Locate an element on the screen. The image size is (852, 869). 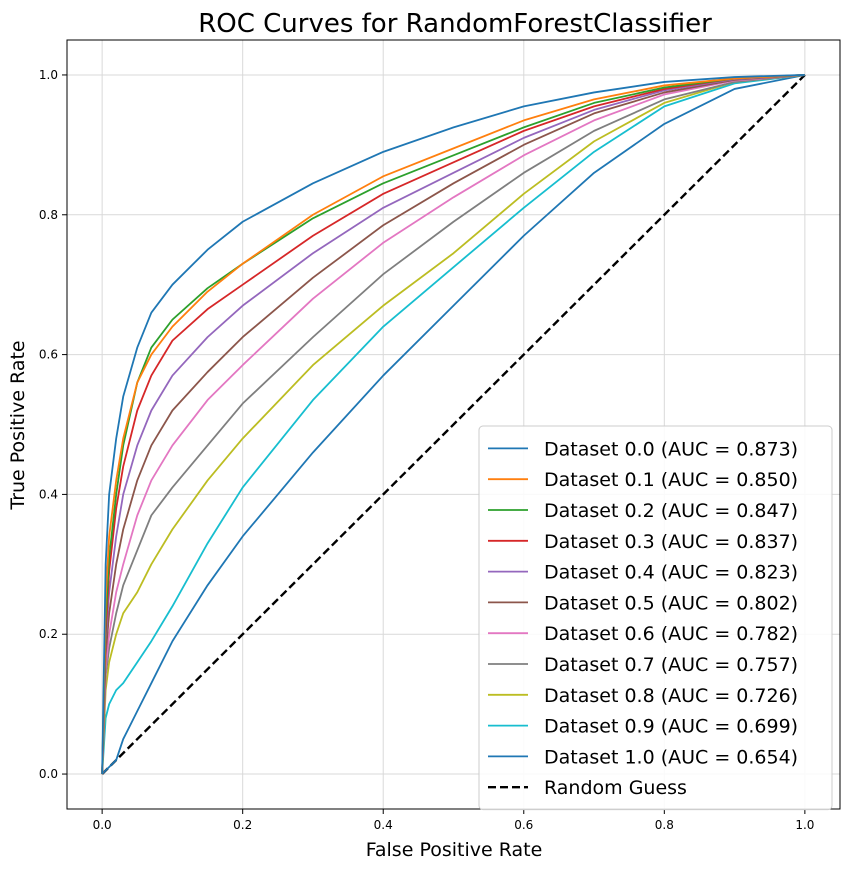
legend-entry-label: Dataset 0.3 (AUC = 0.837) is located at coordinates (671, 542).